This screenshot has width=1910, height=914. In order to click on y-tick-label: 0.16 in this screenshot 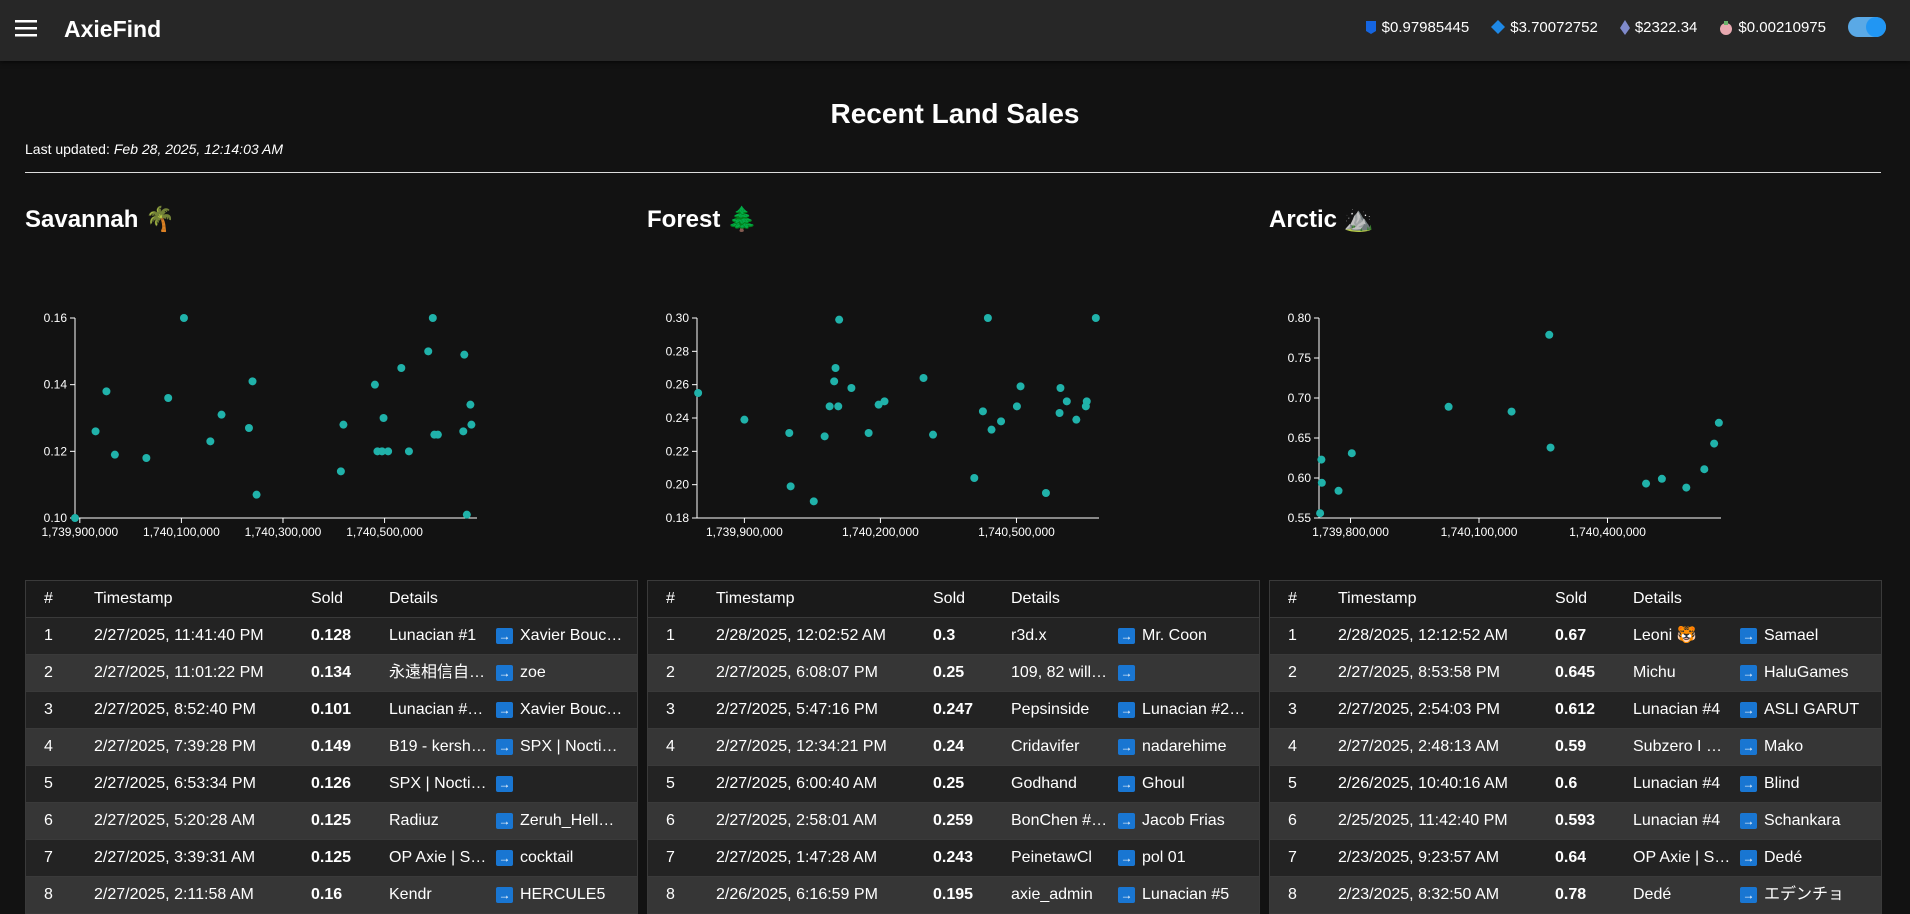, I will do `click(56, 318)`.